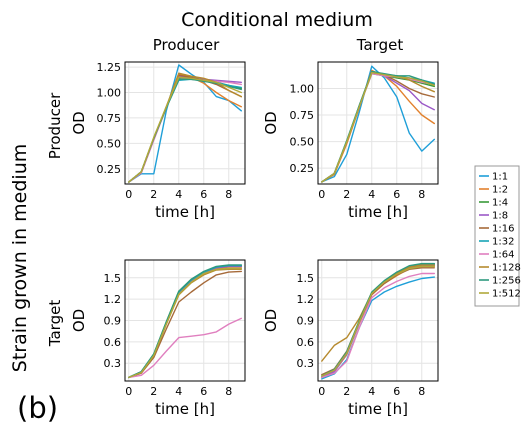  Describe the element at coordinates (500, 177) in the screenshot. I see `legend-label: 1:1` at that location.